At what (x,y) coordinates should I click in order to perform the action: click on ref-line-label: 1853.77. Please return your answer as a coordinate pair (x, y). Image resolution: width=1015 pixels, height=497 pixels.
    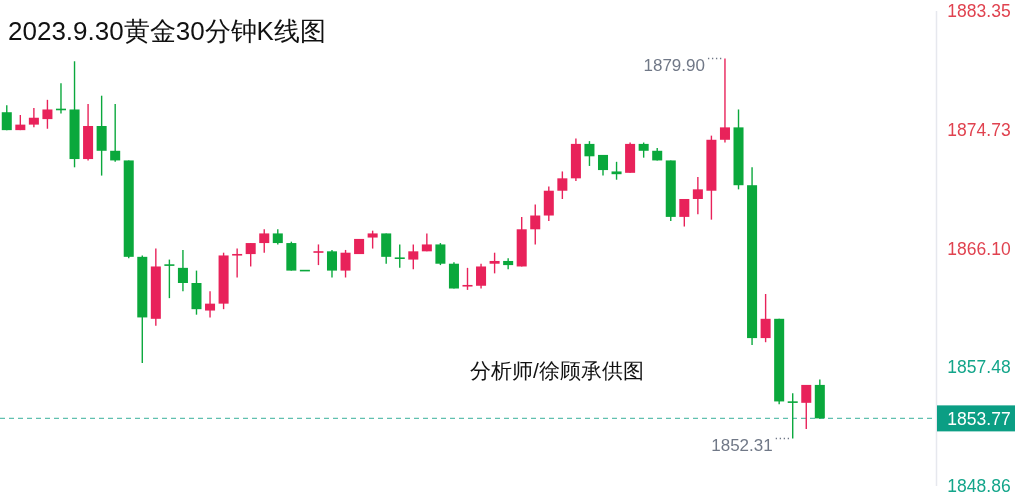
    Looking at the image, I should click on (979, 418).